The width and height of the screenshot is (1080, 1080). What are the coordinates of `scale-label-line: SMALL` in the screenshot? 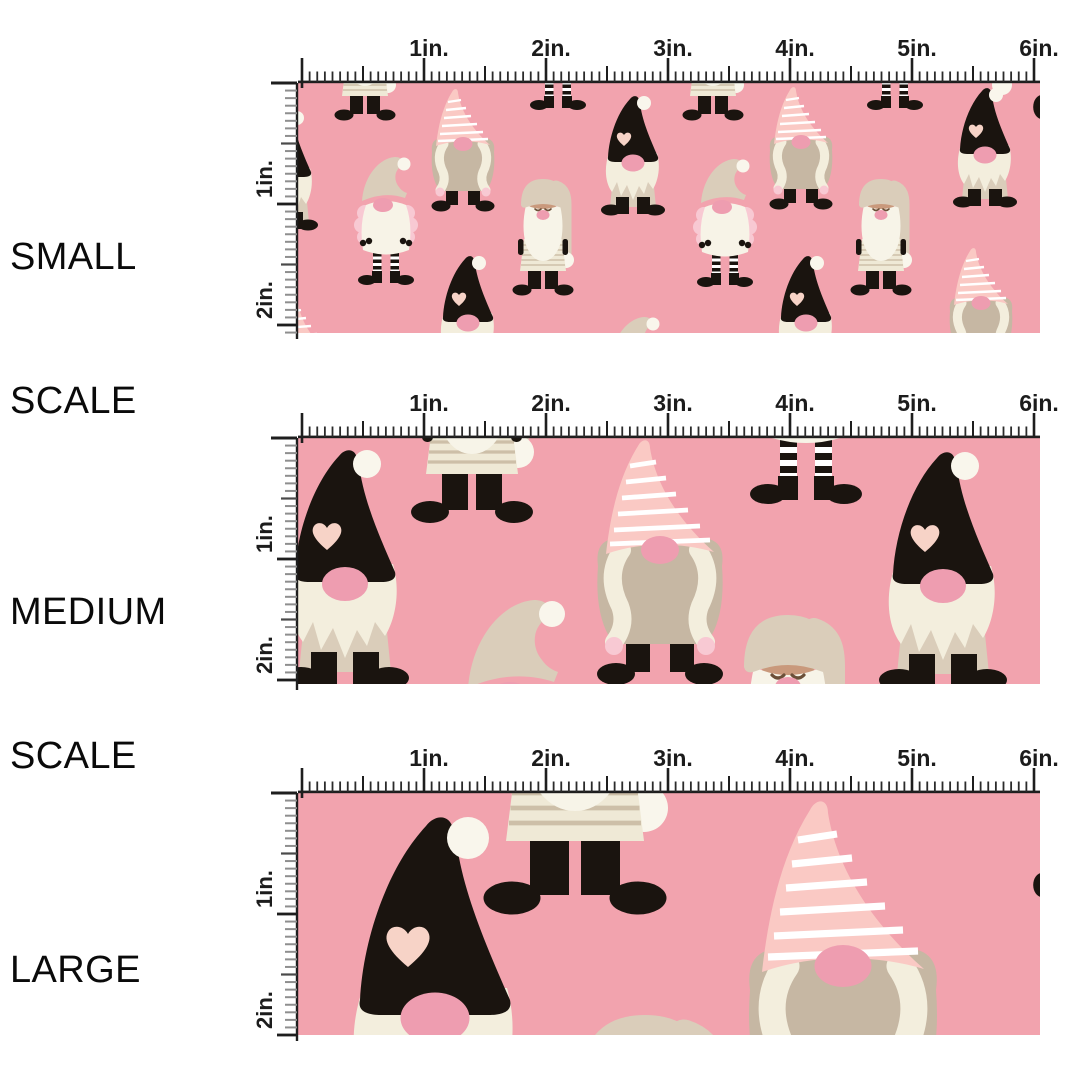 It's located at (73, 257).